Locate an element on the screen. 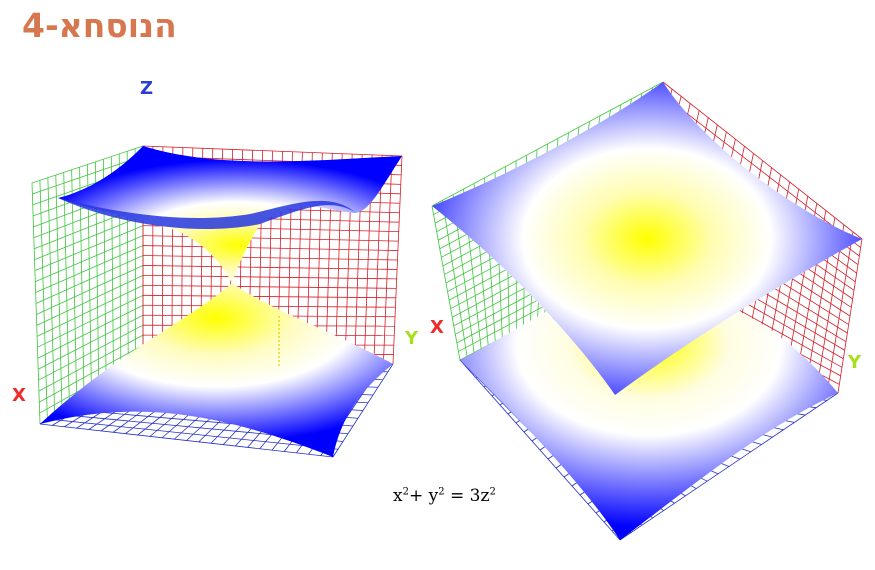 The width and height of the screenshot is (875, 570). equation-term-y: + y is located at coordinates (423, 496).